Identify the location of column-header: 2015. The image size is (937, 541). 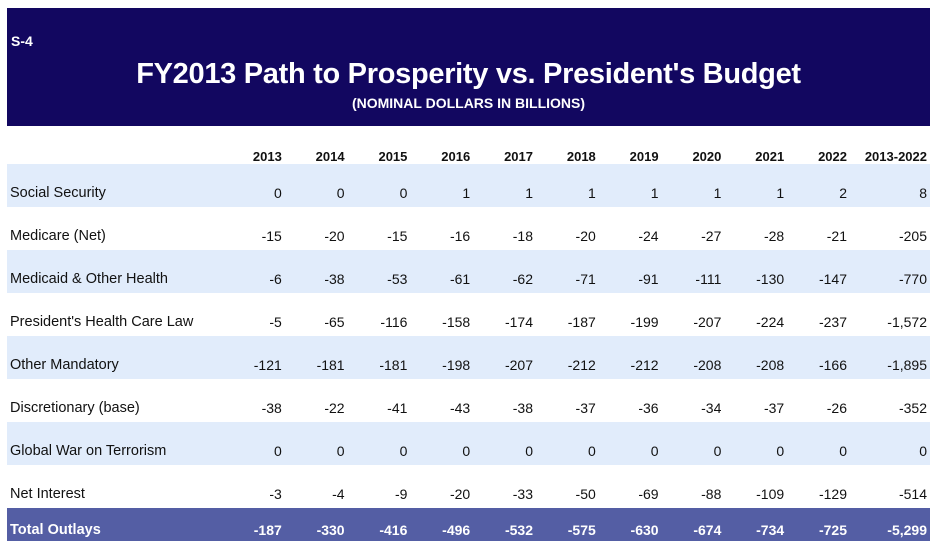
(393, 156).